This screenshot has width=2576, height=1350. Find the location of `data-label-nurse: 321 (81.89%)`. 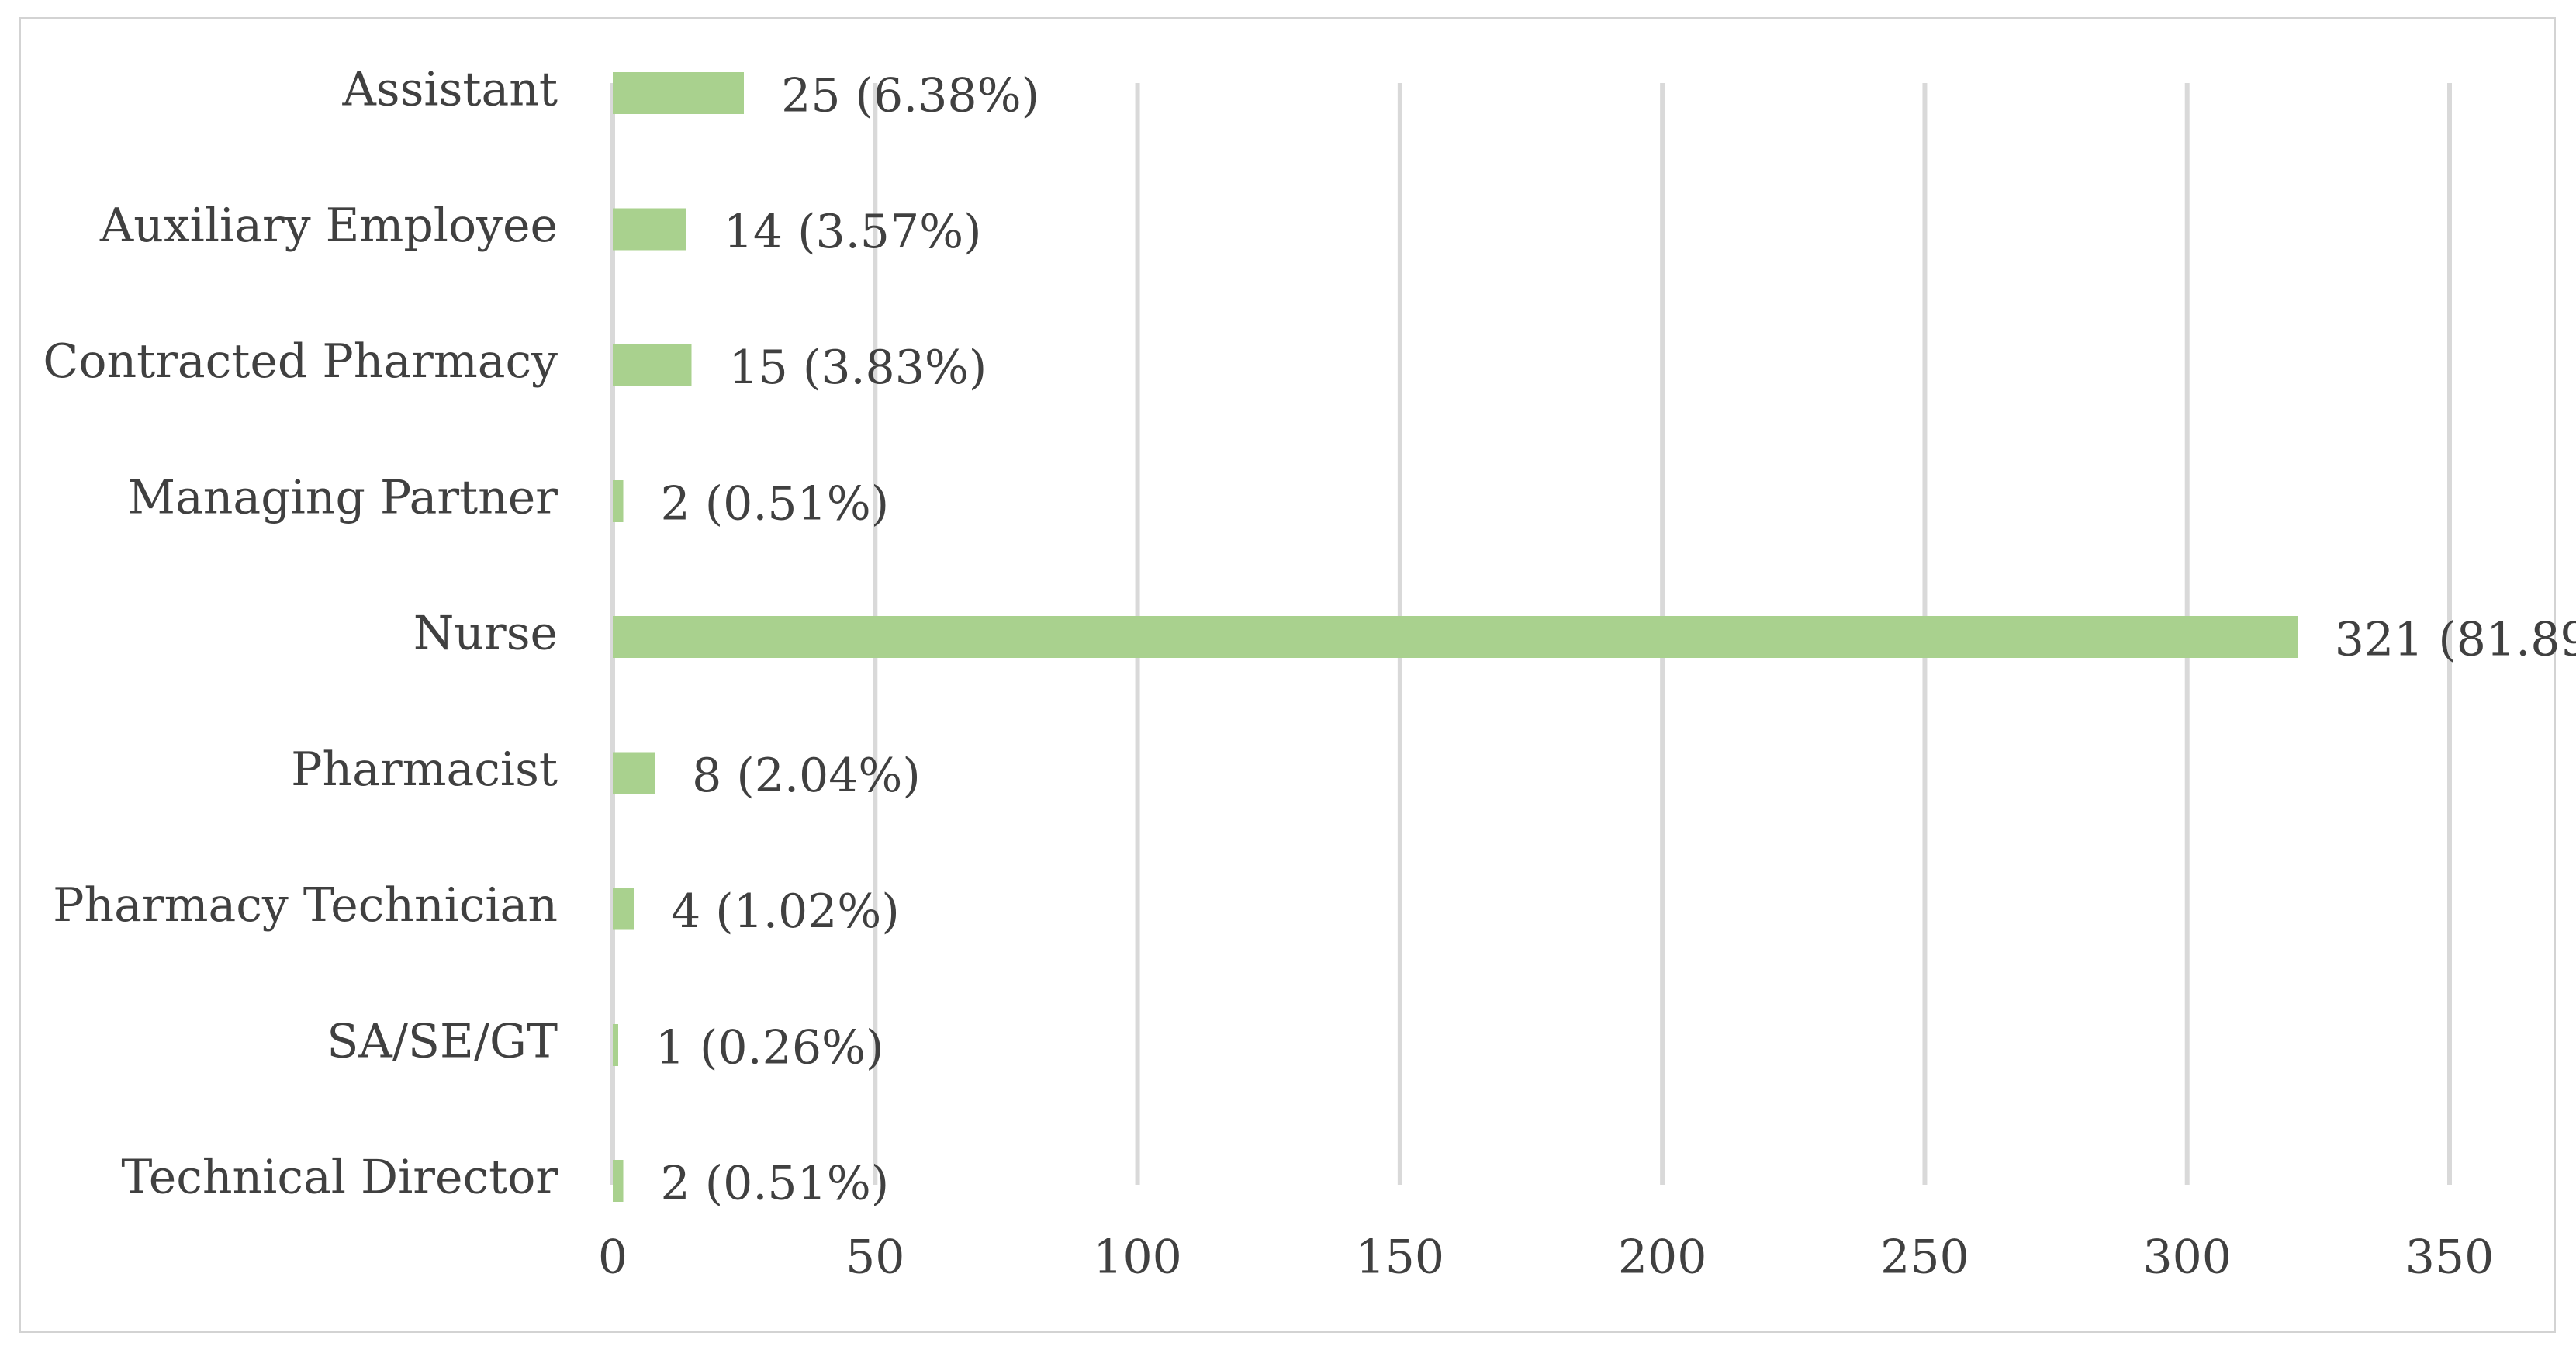

data-label-nurse: 321 (81.89%) is located at coordinates (2455, 640).